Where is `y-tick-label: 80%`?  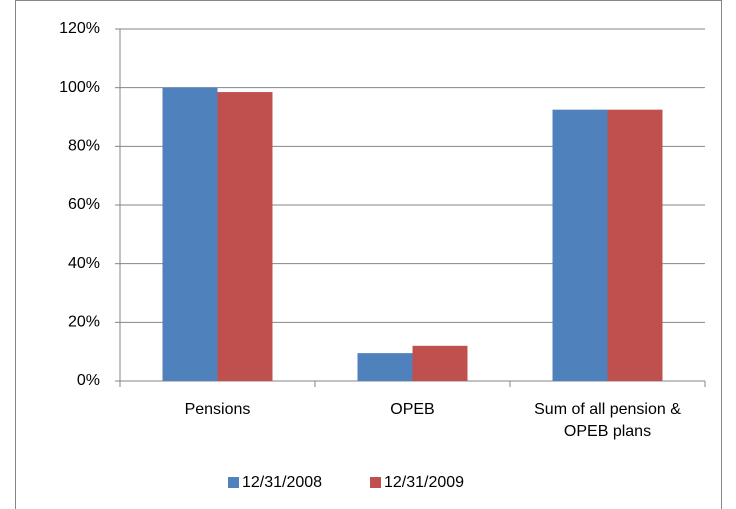 y-tick-label: 80% is located at coordinates (84, 146).